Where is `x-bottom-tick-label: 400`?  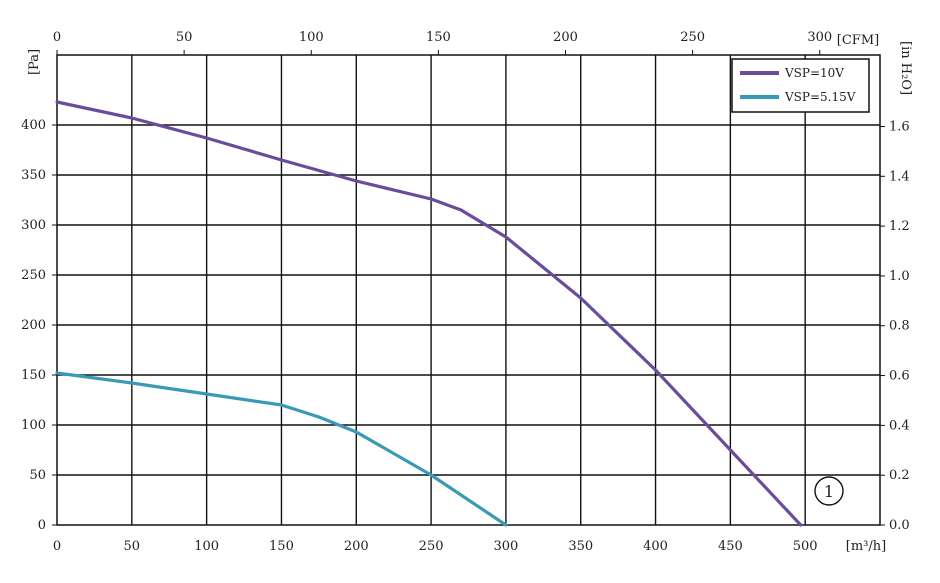 x-bottom-tick-label: 400 is located at coordinates (655, 546).